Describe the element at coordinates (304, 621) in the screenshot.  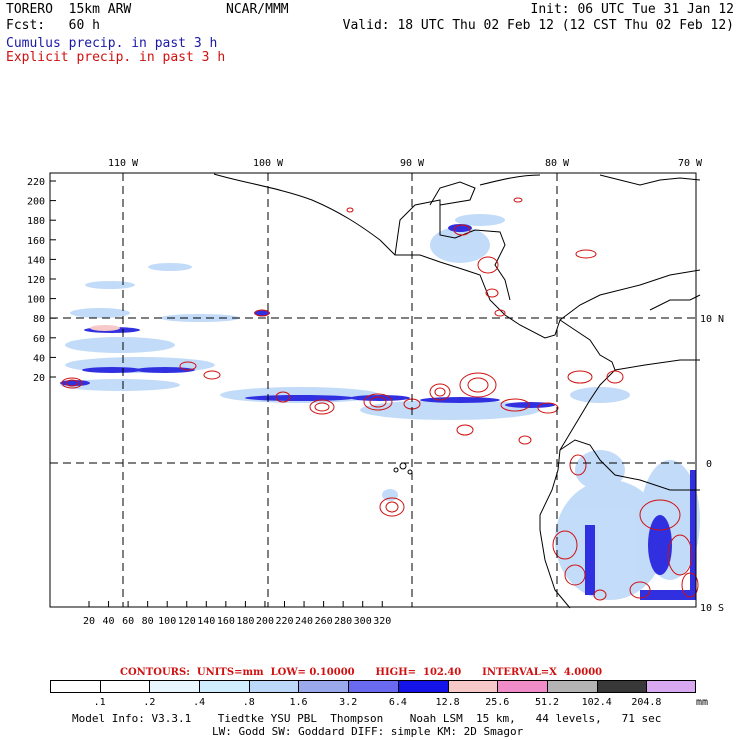
I see `bottom-tick-label: 240` at that location.